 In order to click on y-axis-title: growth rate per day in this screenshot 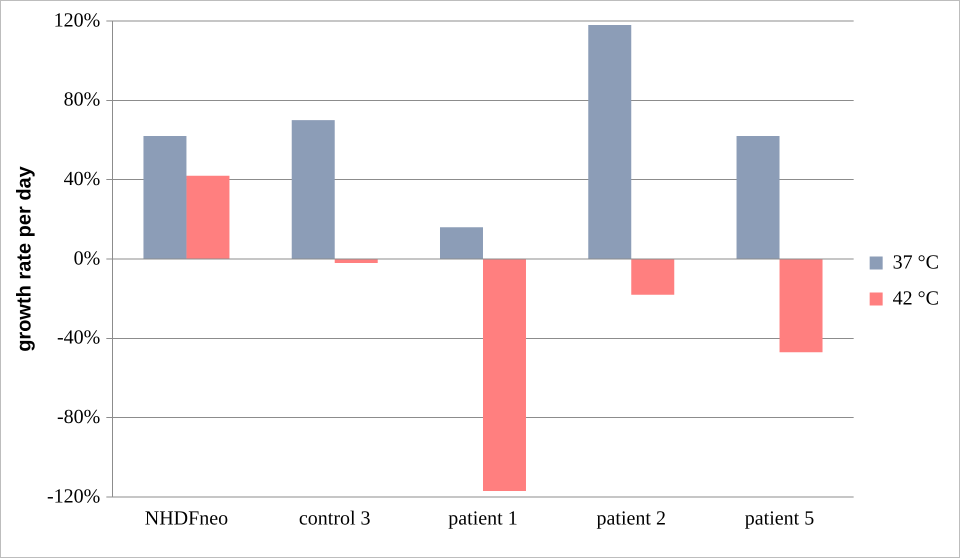, I will do `click(25, 258)`.